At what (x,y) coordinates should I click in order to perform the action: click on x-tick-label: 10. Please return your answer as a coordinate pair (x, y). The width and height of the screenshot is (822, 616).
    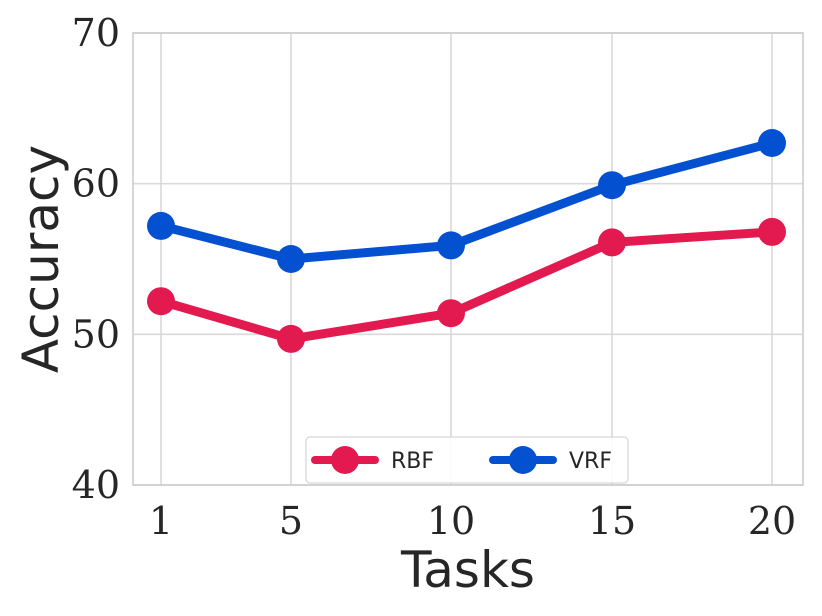
    Looking at the image, I should click on (451, 521).